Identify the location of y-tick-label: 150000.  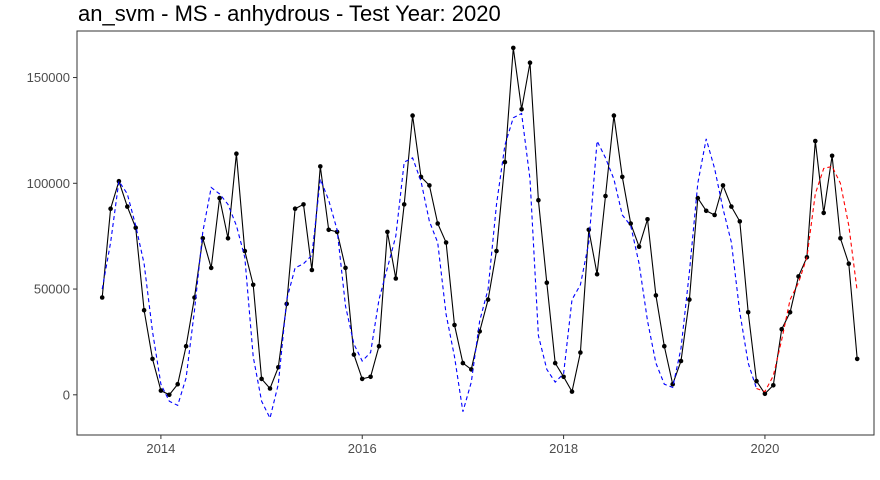
(48, 77).